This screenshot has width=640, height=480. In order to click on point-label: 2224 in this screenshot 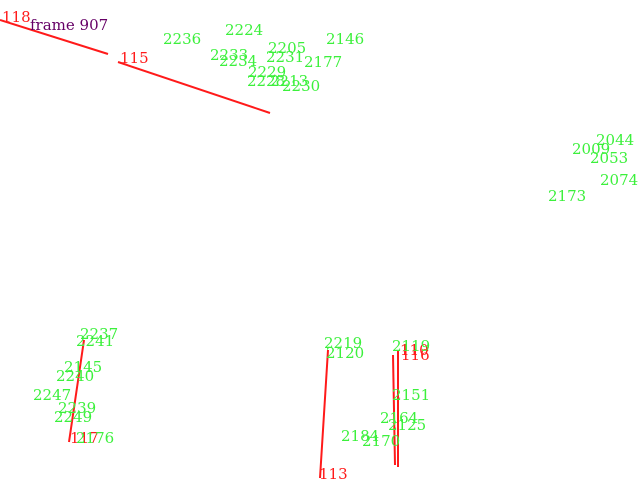, I will do `click(244, 30)`.